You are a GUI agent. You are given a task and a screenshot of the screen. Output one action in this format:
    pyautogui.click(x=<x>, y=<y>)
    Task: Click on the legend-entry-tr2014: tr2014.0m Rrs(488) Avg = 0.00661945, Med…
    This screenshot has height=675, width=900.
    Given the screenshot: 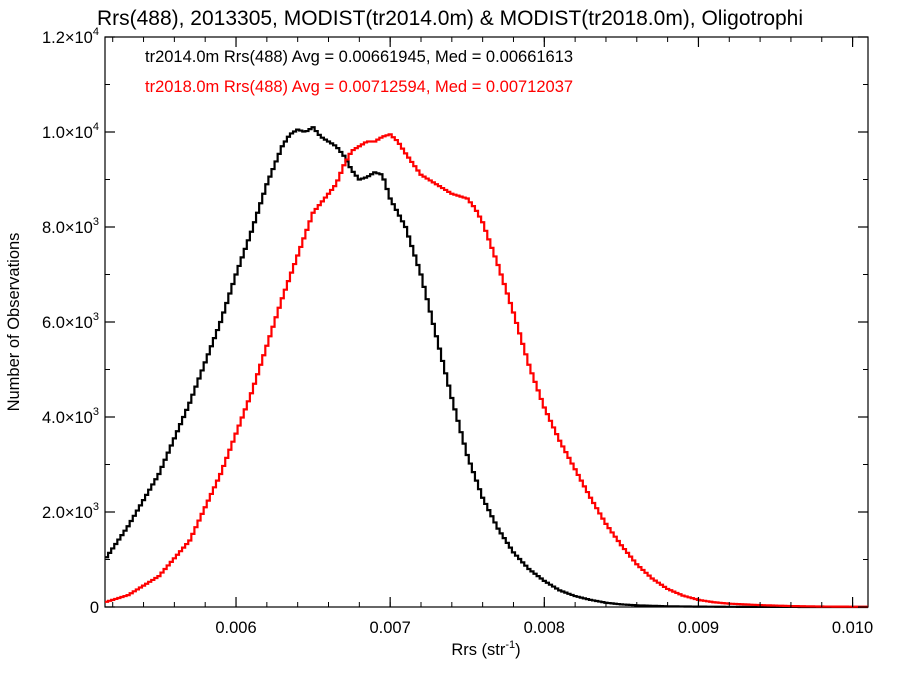 What is the action you would take?
    pyautogui.click(x=359, y=57)
    